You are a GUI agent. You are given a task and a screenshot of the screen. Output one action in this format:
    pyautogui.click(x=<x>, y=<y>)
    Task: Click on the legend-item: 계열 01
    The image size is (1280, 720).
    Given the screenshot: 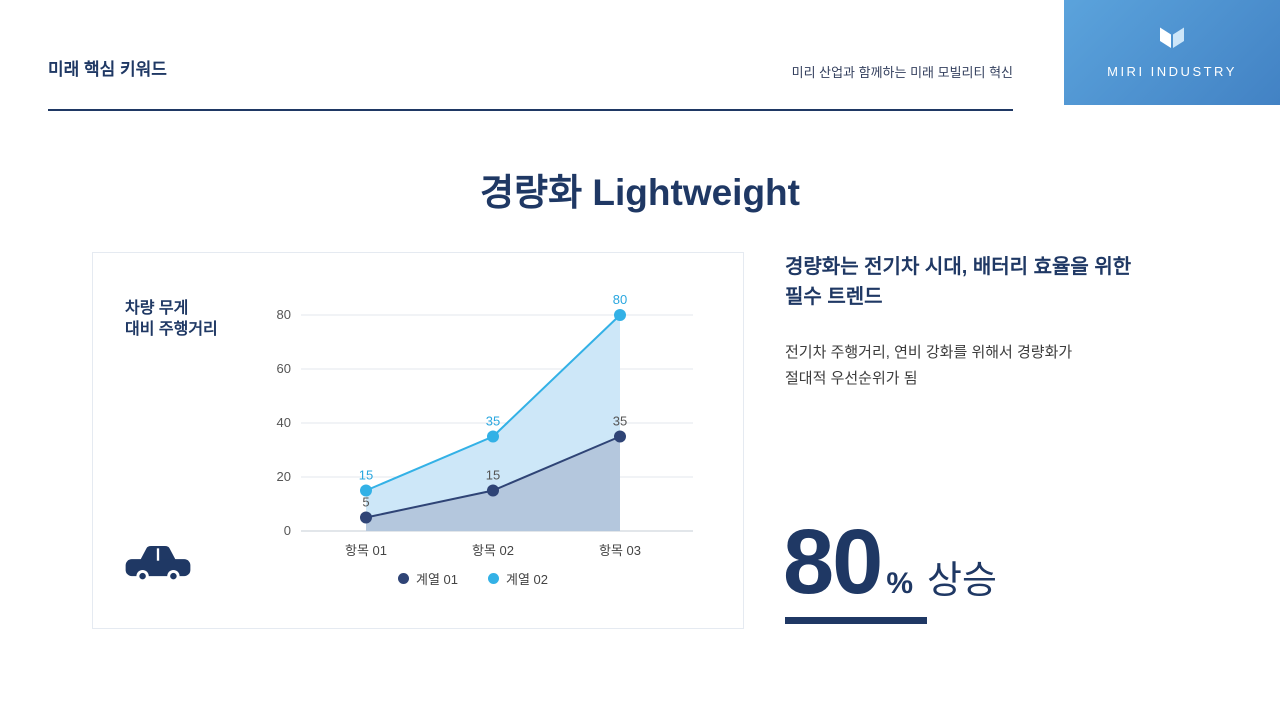 What is the action you would take?
    pyautogui.click(x=428, y=578)
    